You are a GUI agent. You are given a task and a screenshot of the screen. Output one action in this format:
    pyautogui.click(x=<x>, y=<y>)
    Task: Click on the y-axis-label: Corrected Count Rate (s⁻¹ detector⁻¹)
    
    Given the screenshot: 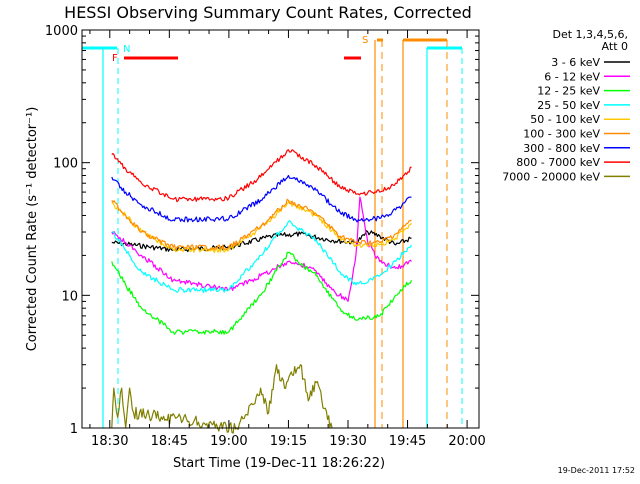 What is the action you would take?
    pyautogui.click(x=32, y=229)
    